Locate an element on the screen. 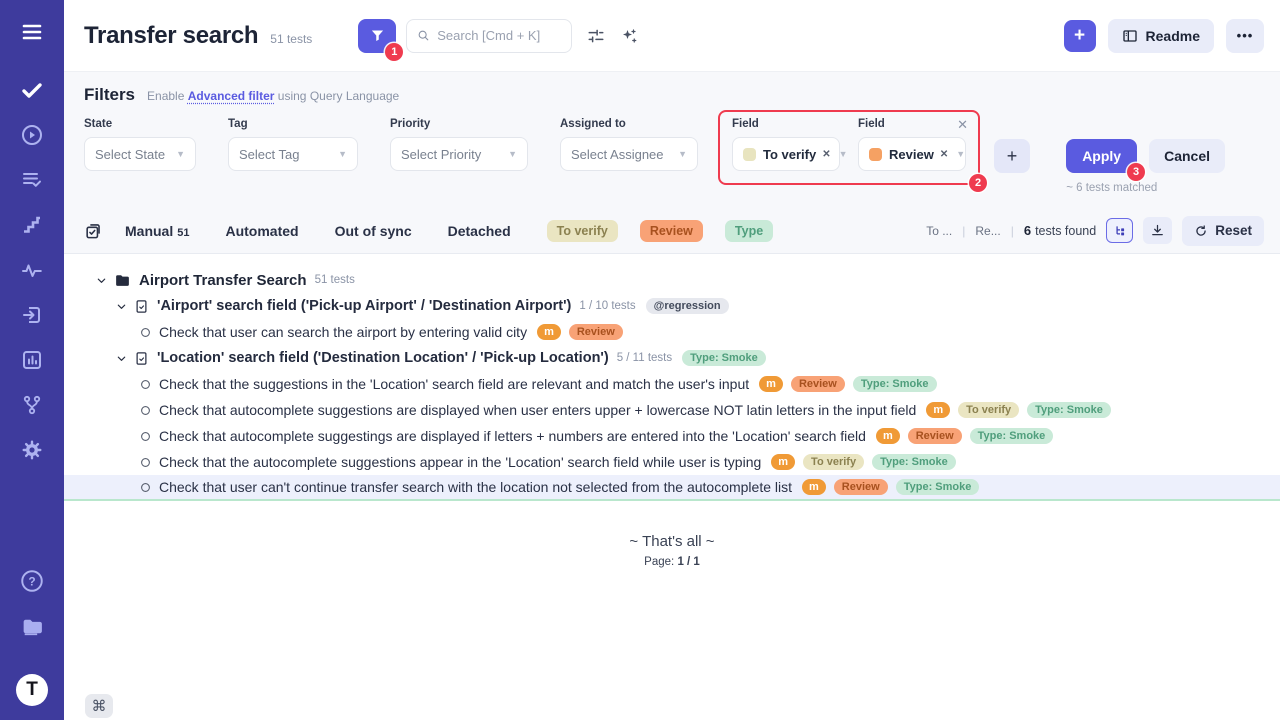  adjustments-icon is located at coordinates (596, 36).